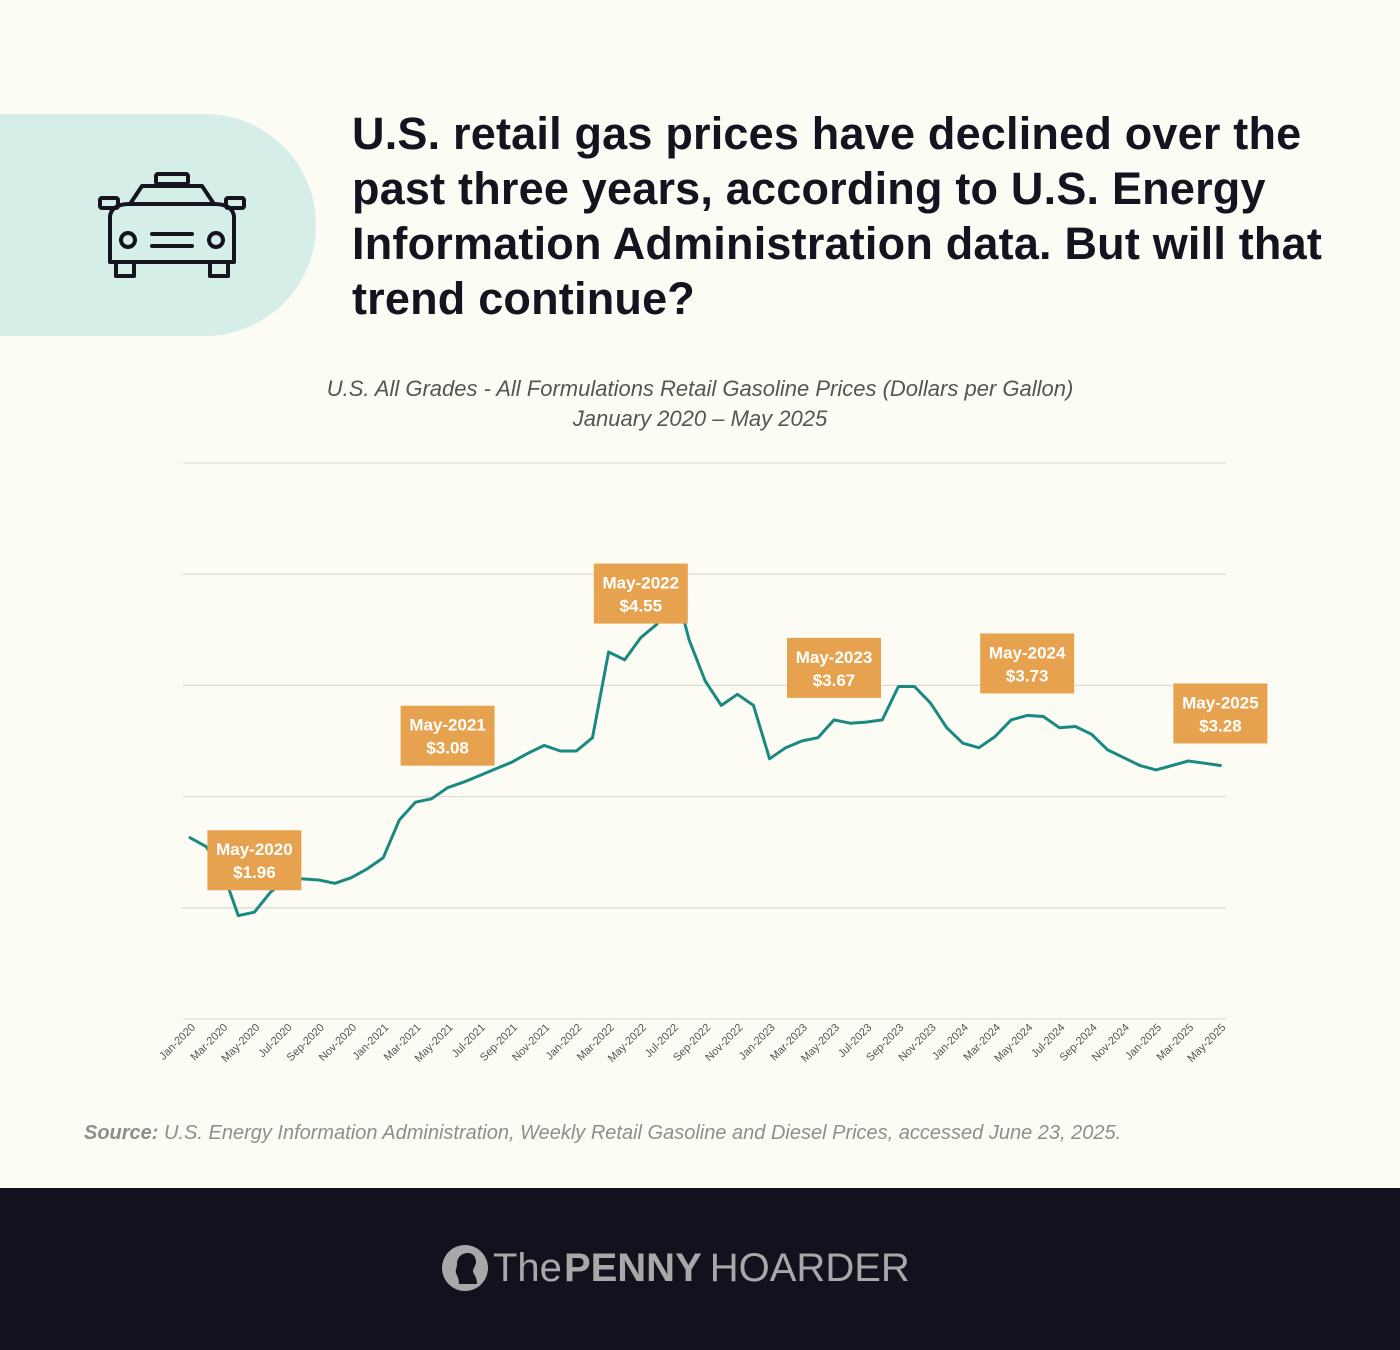  What do you see at coordinates (254, 872) in the screenshot?
I see `callout-value: $1.96` at bounding box center [254, 872].